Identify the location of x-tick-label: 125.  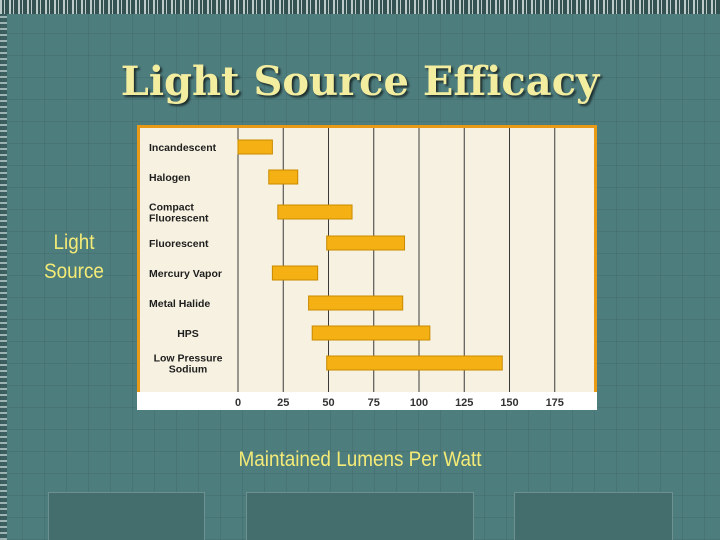
(464, 403).